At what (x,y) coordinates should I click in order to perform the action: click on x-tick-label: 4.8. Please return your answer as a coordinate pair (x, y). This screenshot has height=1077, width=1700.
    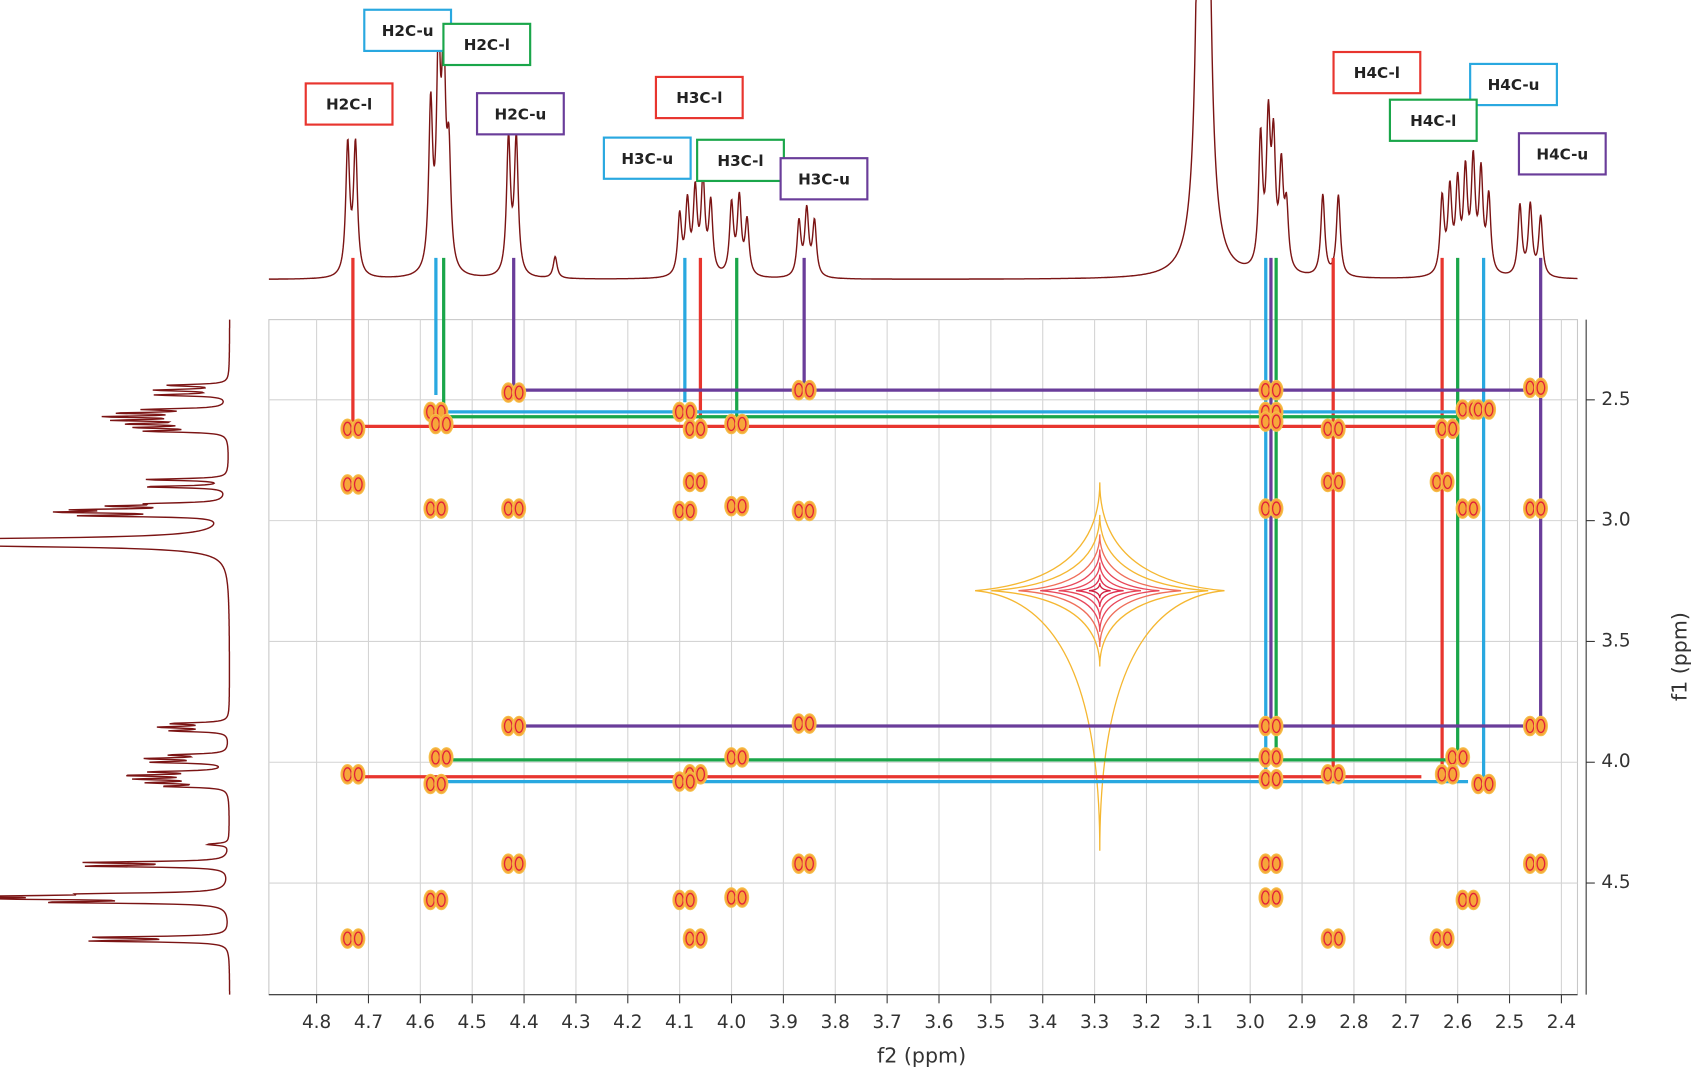
    Looking at the image, I should click on (316, 1022).